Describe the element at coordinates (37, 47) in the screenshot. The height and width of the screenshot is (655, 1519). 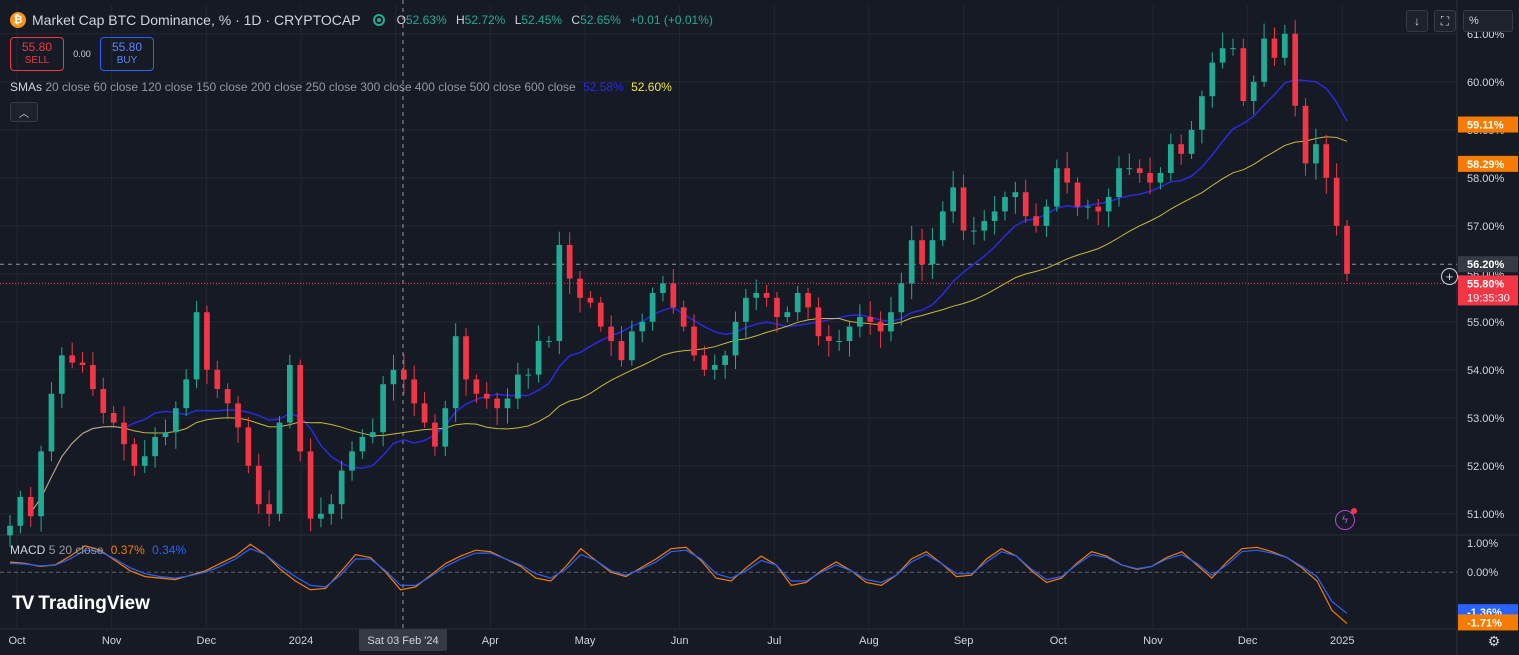
I see `sell-price: 55.80` at that location.